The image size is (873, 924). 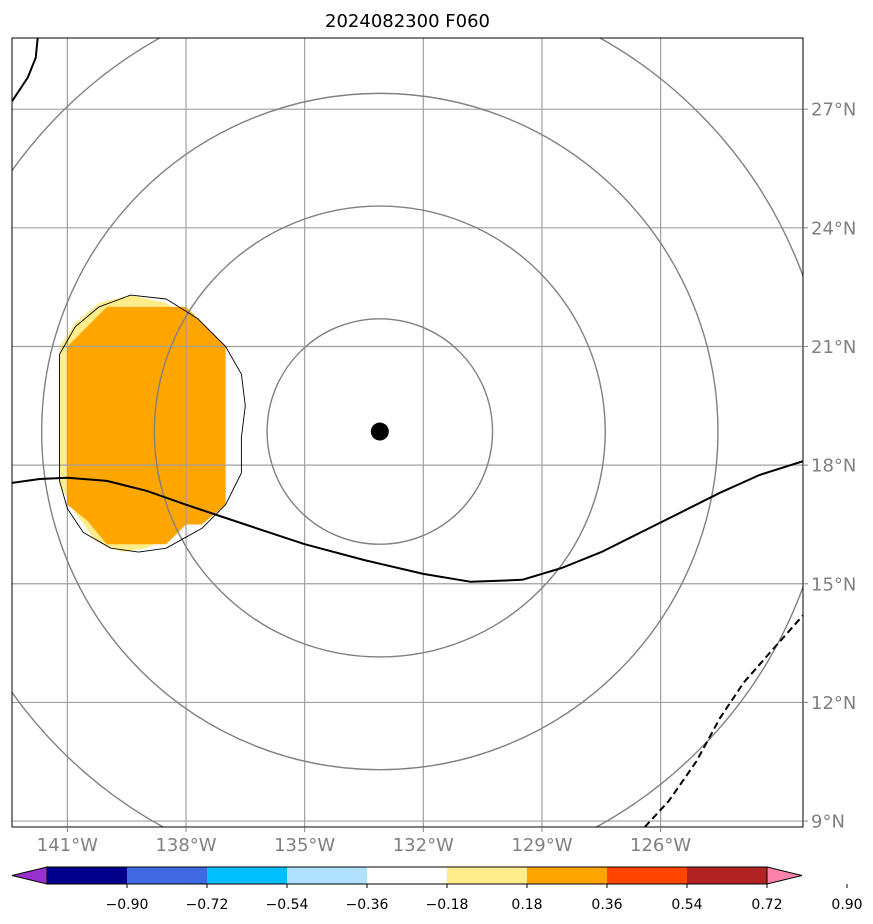 What do you see at coordinates (207, 905) in the screenshot?
I see `colorbar-tick-label-1: −0.72` at bounding box center [207, 905].